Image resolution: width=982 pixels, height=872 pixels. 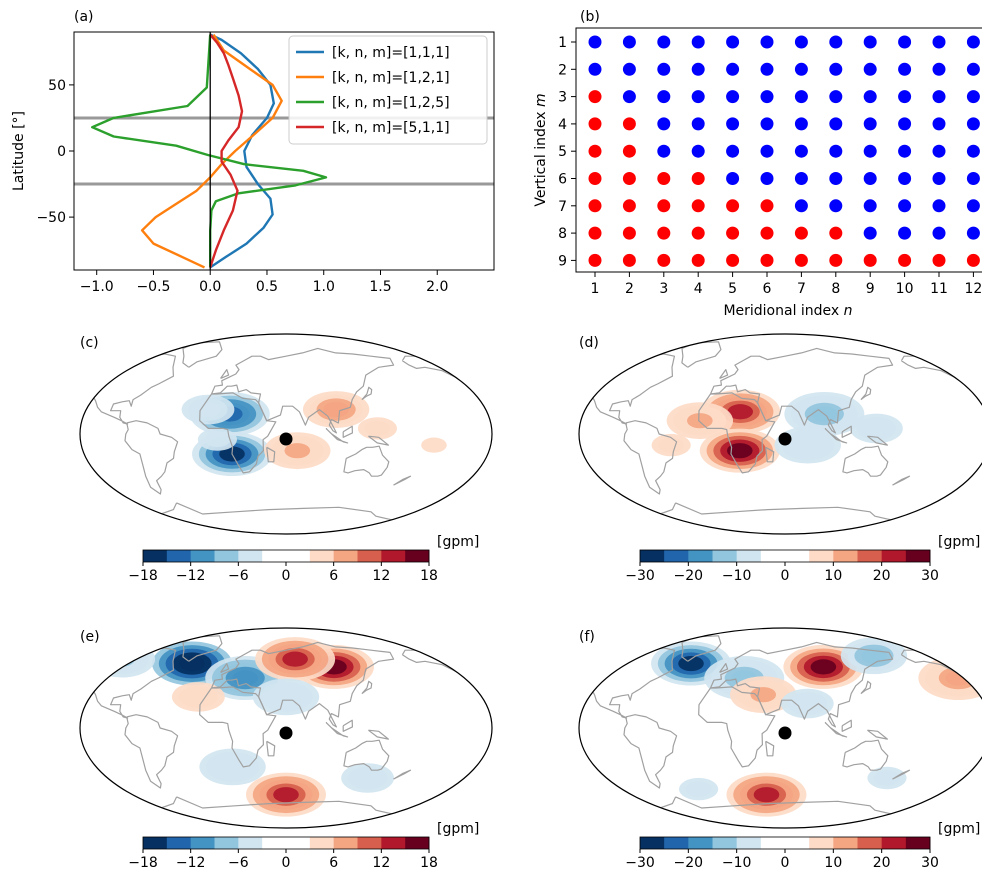 I want to click on x-tick-label: 6, so click(x=767, y=289).